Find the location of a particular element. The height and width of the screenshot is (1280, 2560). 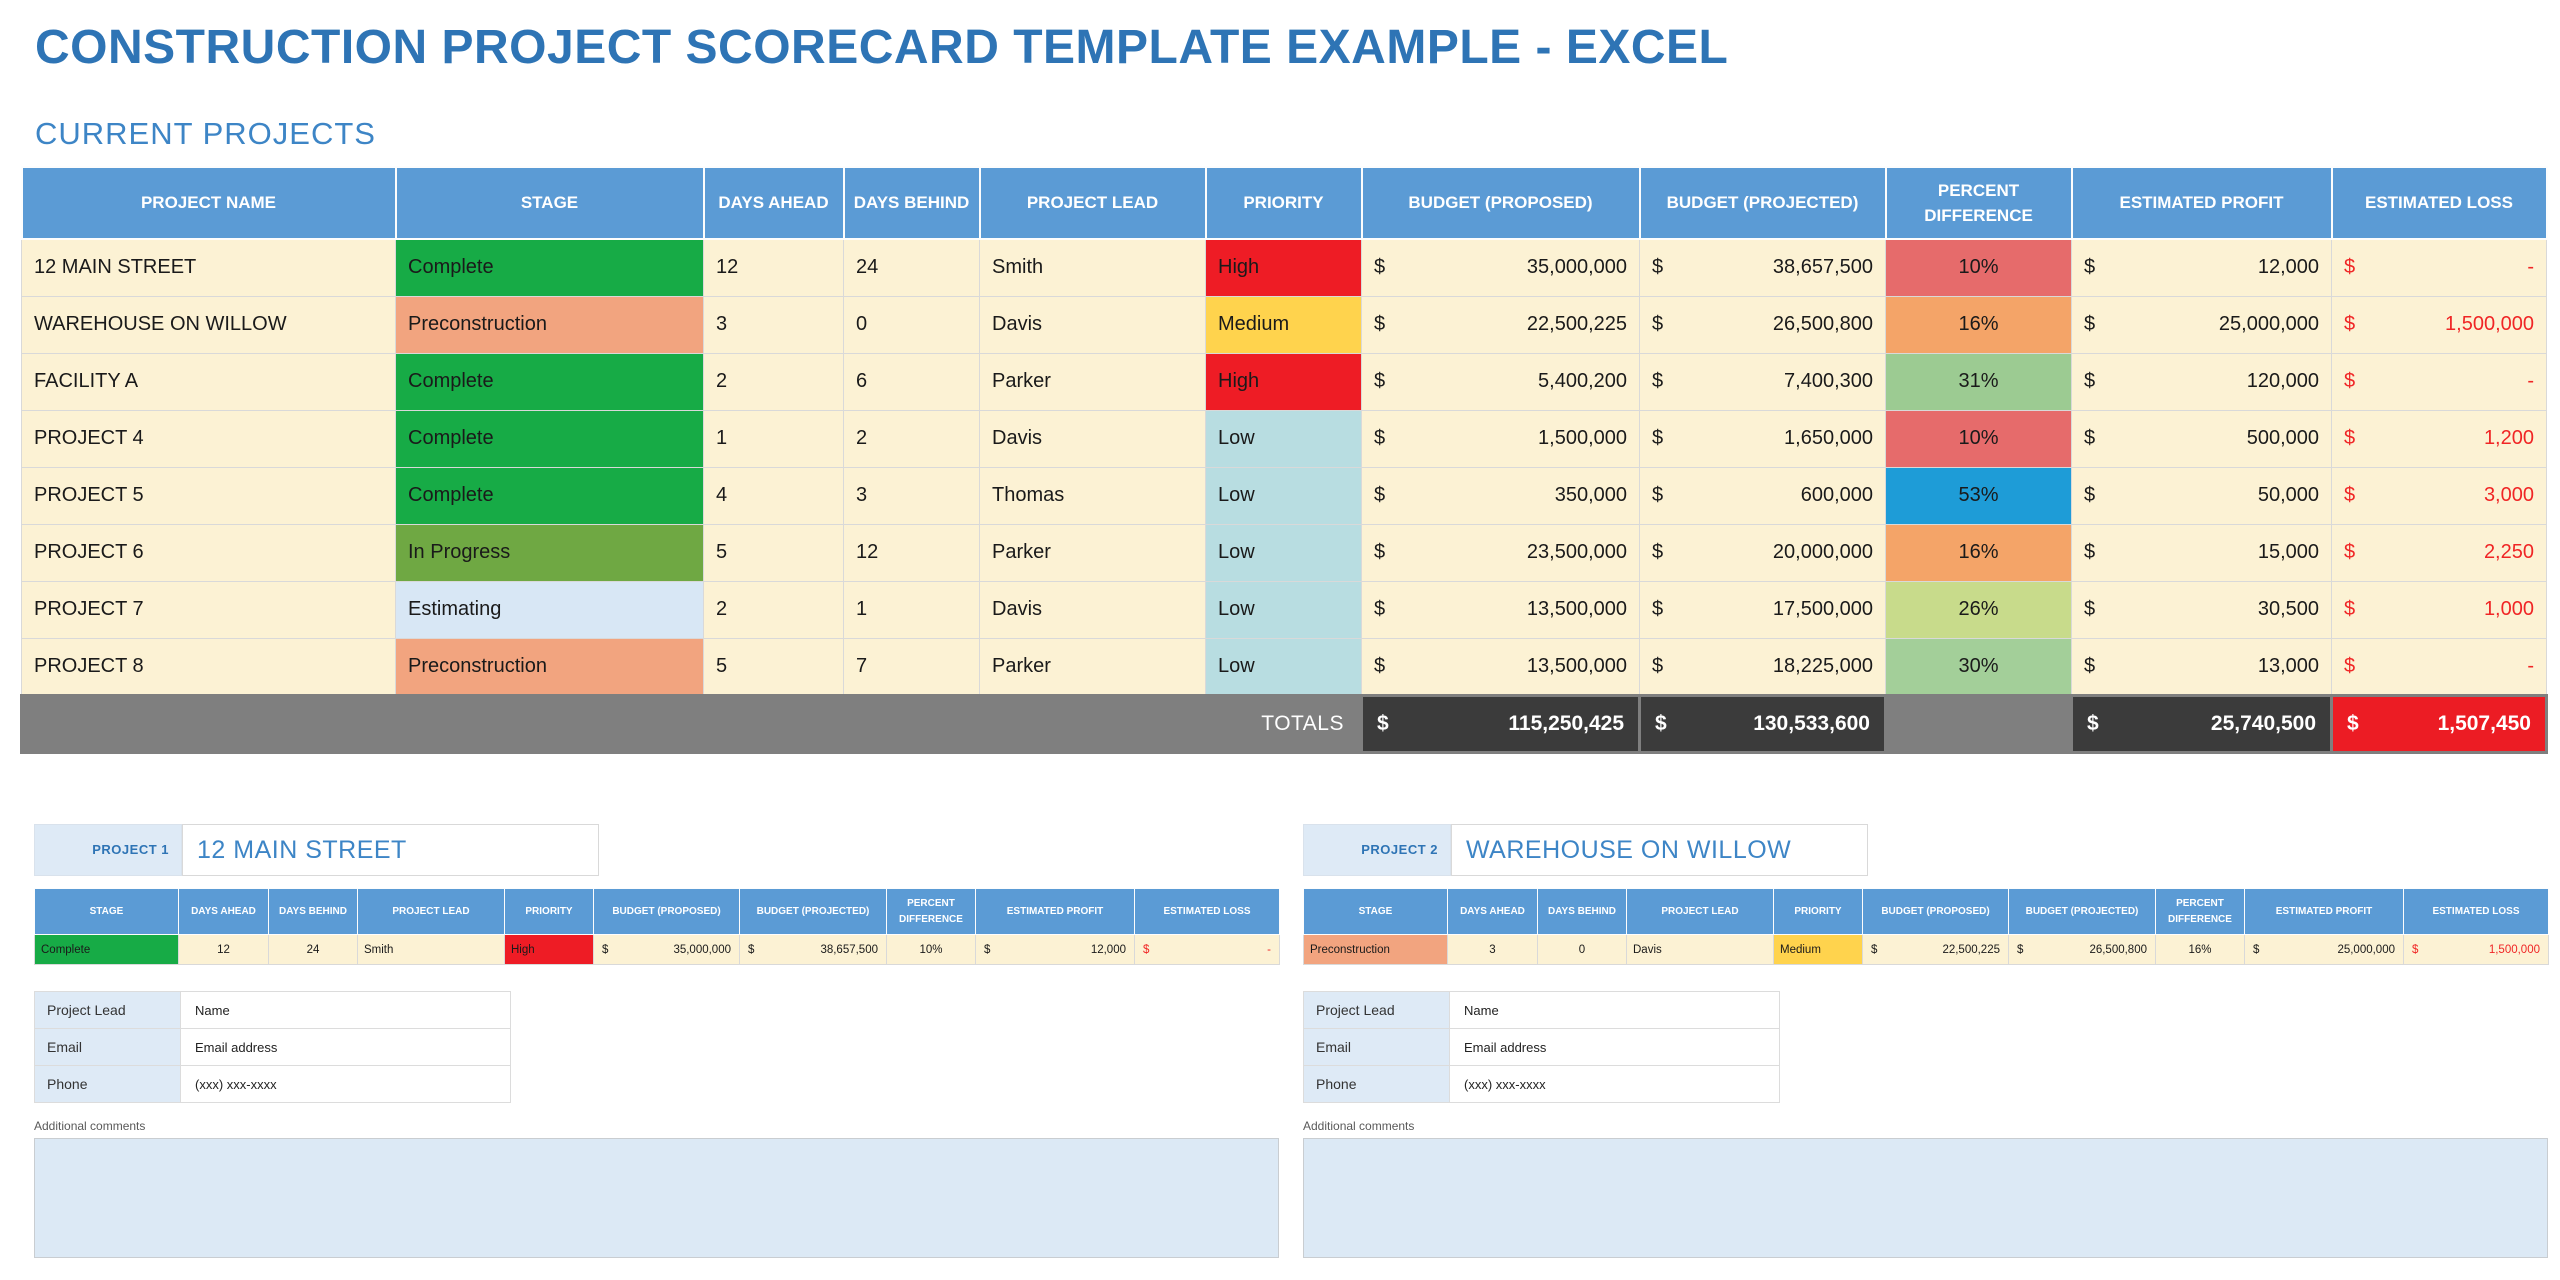

cell-estimated-profit: $50,000 is located at coordinates (2201, 495).